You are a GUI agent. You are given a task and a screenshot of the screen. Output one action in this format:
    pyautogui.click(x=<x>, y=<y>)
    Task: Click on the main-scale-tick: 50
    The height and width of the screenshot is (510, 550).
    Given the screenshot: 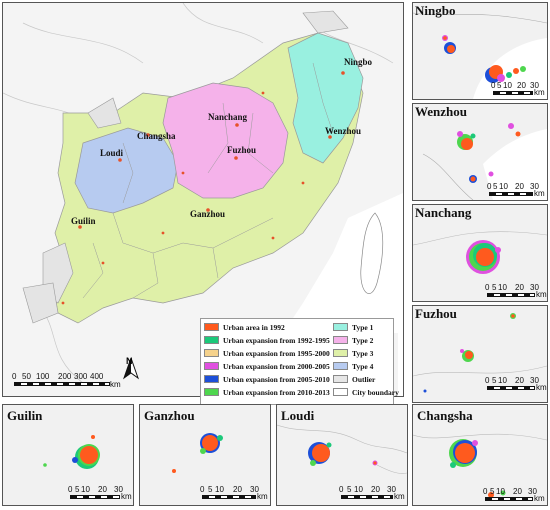 What is the action you would take?
    pyautogui.click(x=26, y=376)
    